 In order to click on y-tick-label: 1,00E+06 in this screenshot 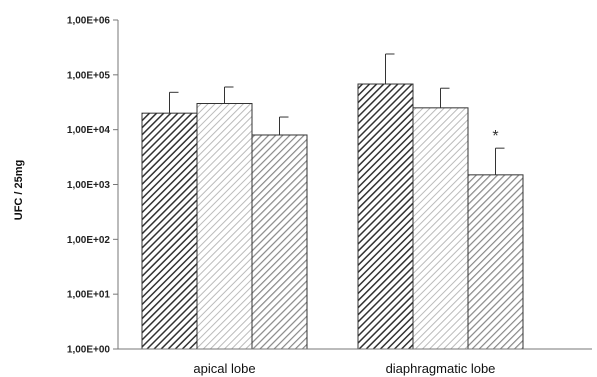, I will do `click(89, 21)`.